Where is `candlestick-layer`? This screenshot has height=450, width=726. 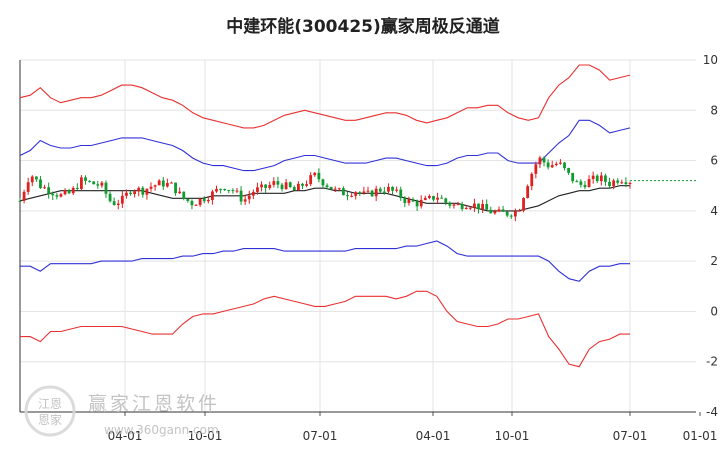 candlestick-layer is located at coordinates (325, 188).